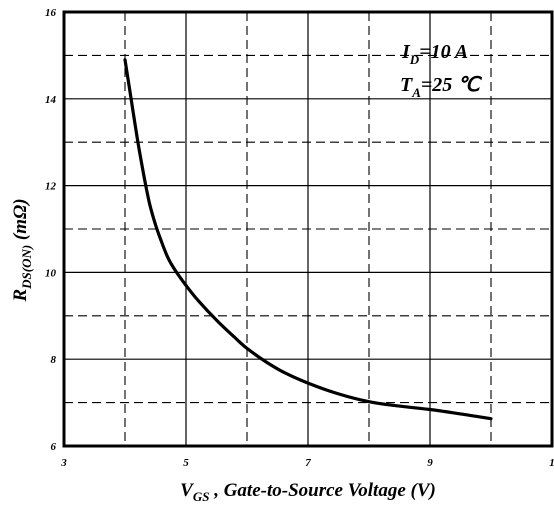  What do you see at coordinates (406, 85) in the screenshot?
I see `annotation-ambient-temperature-main: T` at bounding box center [406, 85].